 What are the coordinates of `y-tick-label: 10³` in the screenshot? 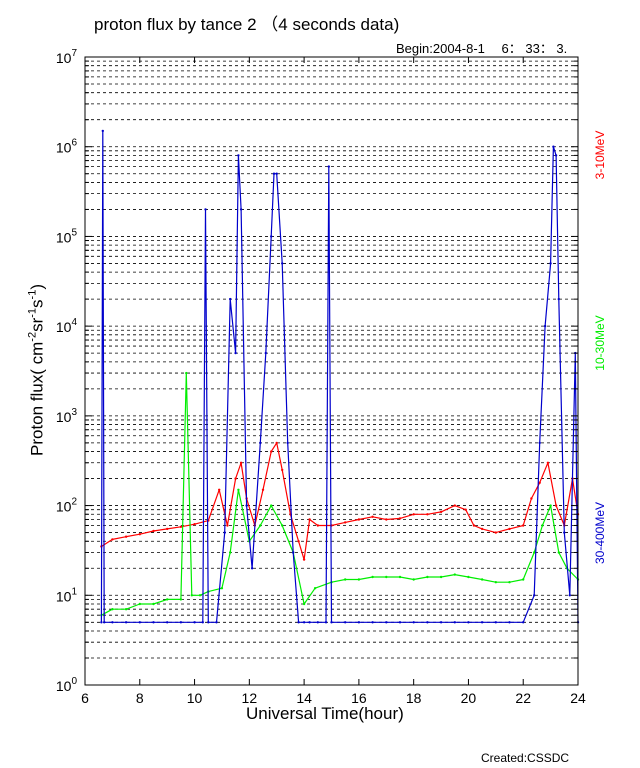 It's located at (67, 416).